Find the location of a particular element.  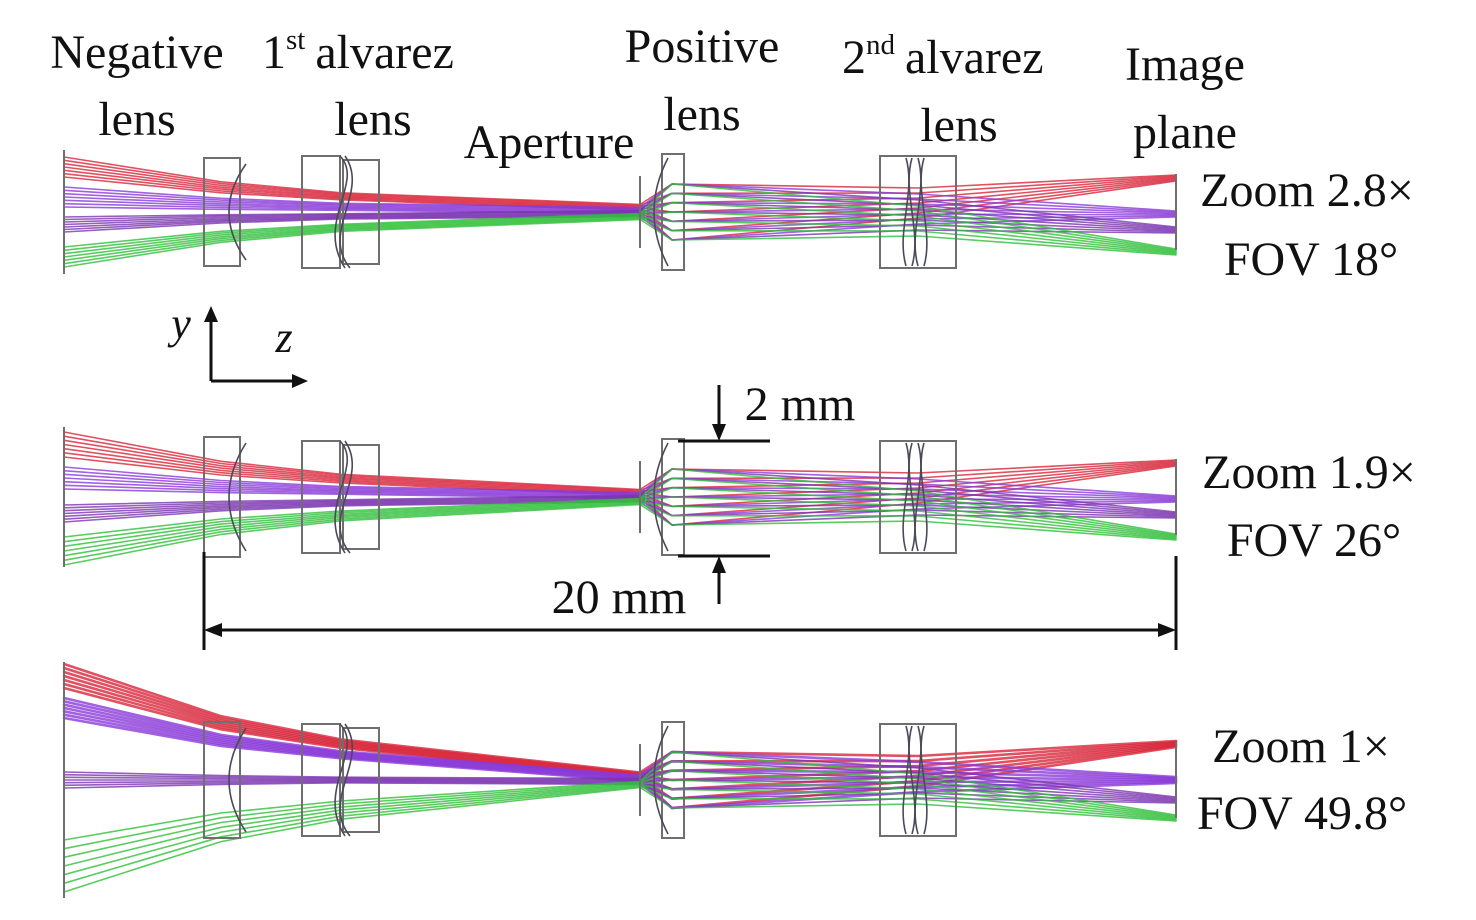

first-alvarez-superscript: st is located at coordinates (295, 40).